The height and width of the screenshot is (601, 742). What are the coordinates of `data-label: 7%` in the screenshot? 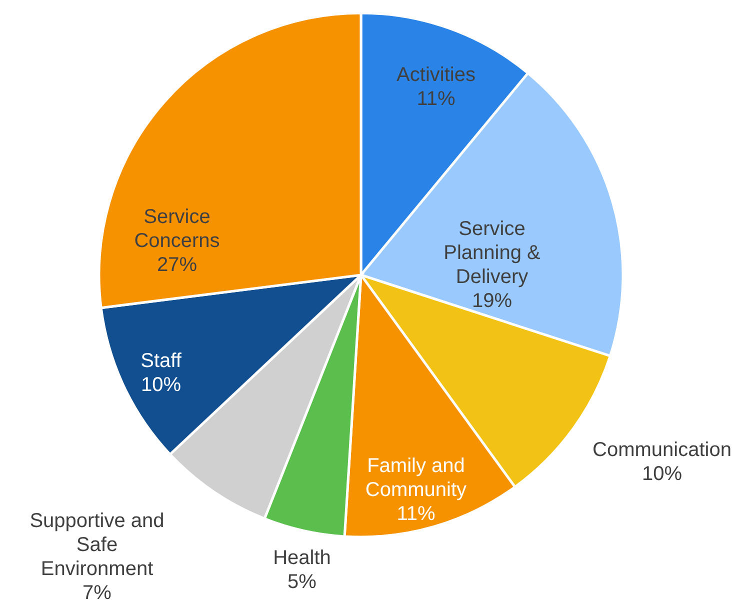 It's located at (97, 591).